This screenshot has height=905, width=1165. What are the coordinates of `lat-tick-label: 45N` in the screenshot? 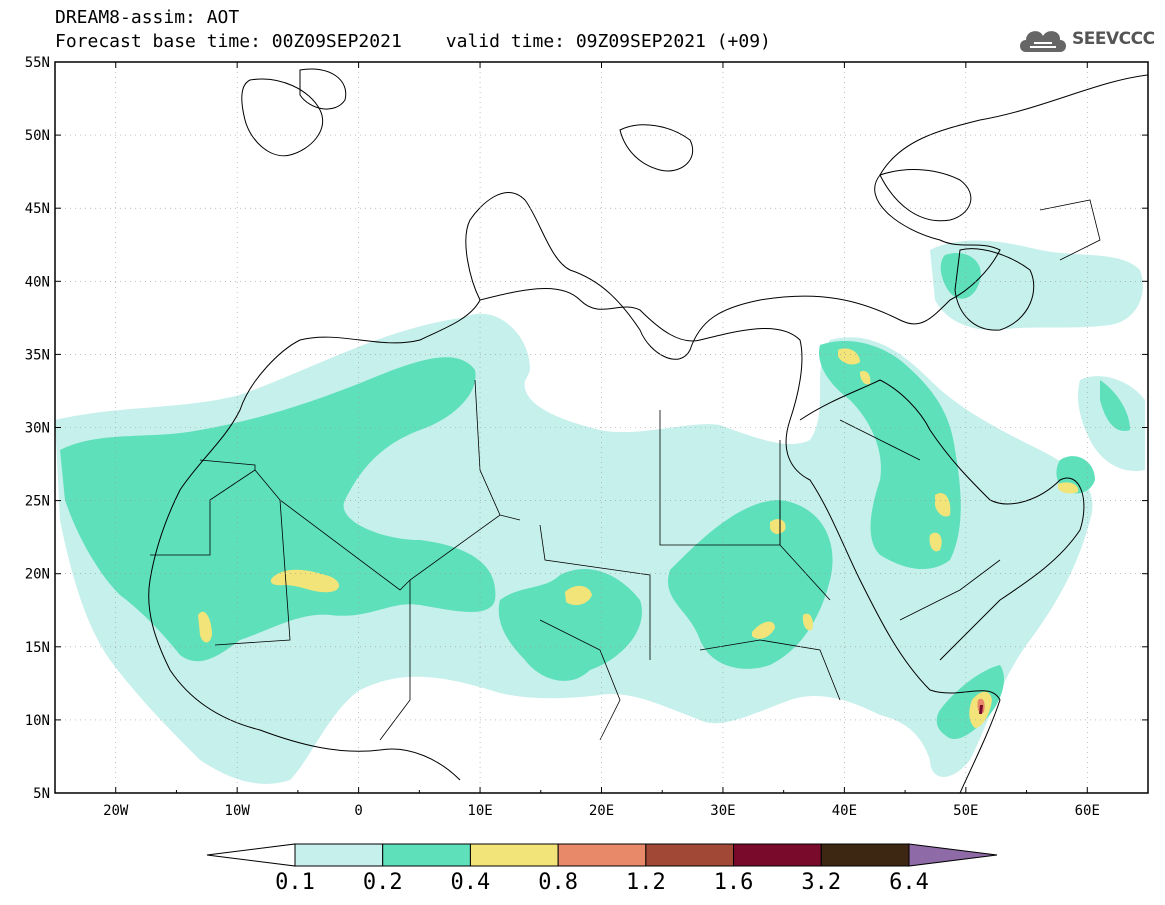 It's located at (37, 209).